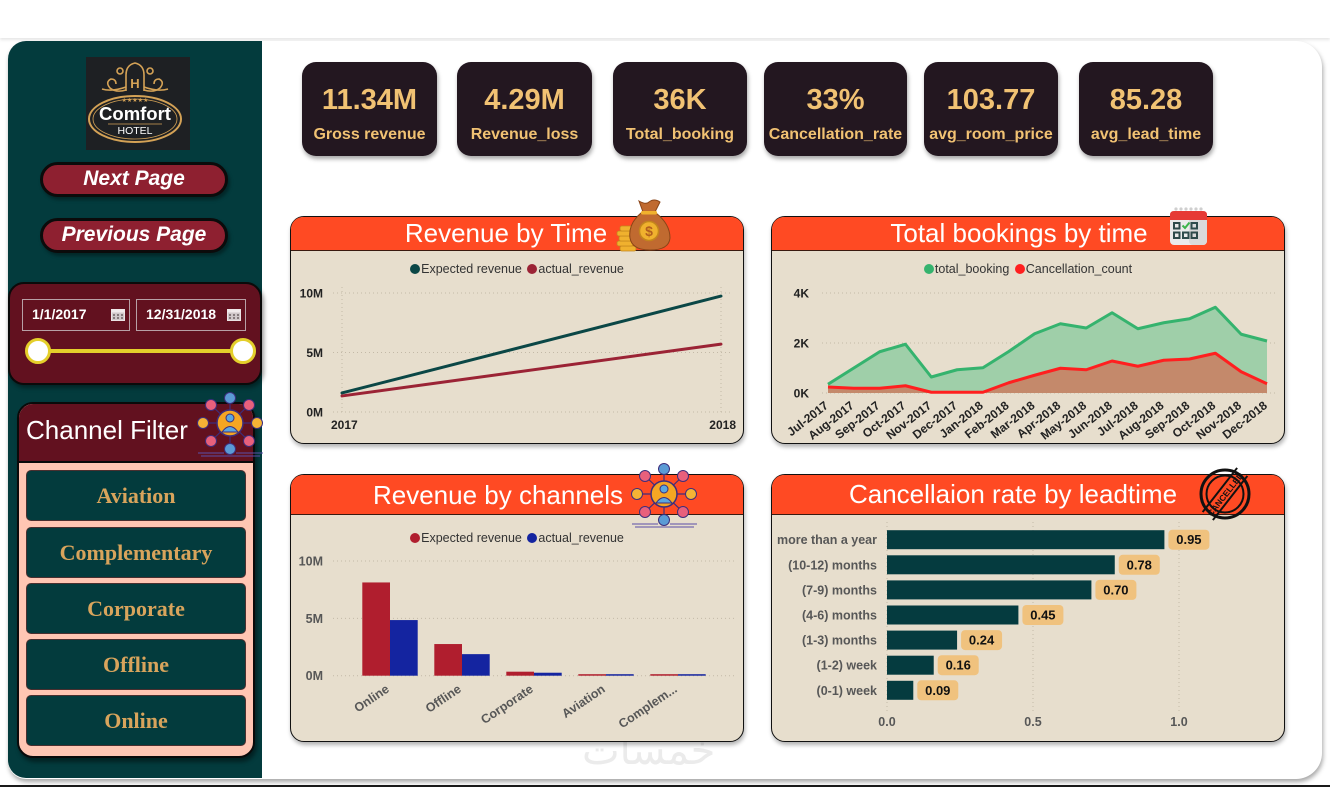 The width and height of the screenshot is (1330, 787). What do you see at coordinates (76, 315) in the screenshot?
I see `start-date-input: 1/1/2017` at bounding box center [76, 315].